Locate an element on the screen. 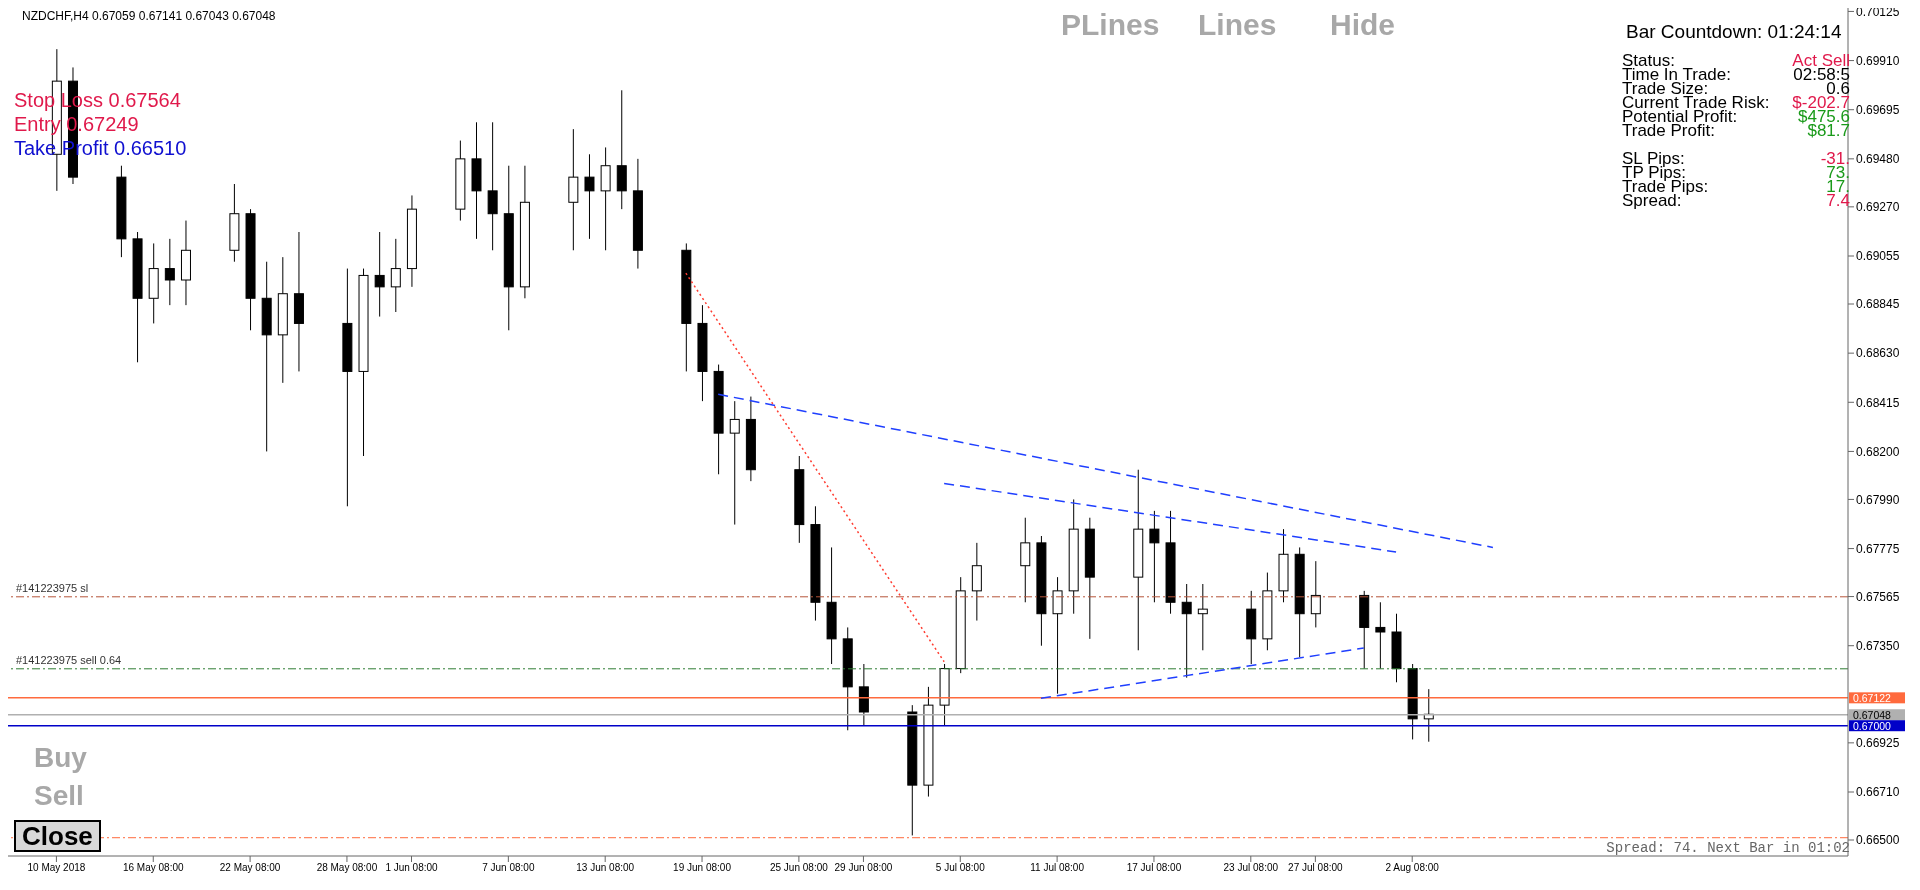  x-tick-label: 23 Jul 08:00 is located at coordinates (1251, 868).